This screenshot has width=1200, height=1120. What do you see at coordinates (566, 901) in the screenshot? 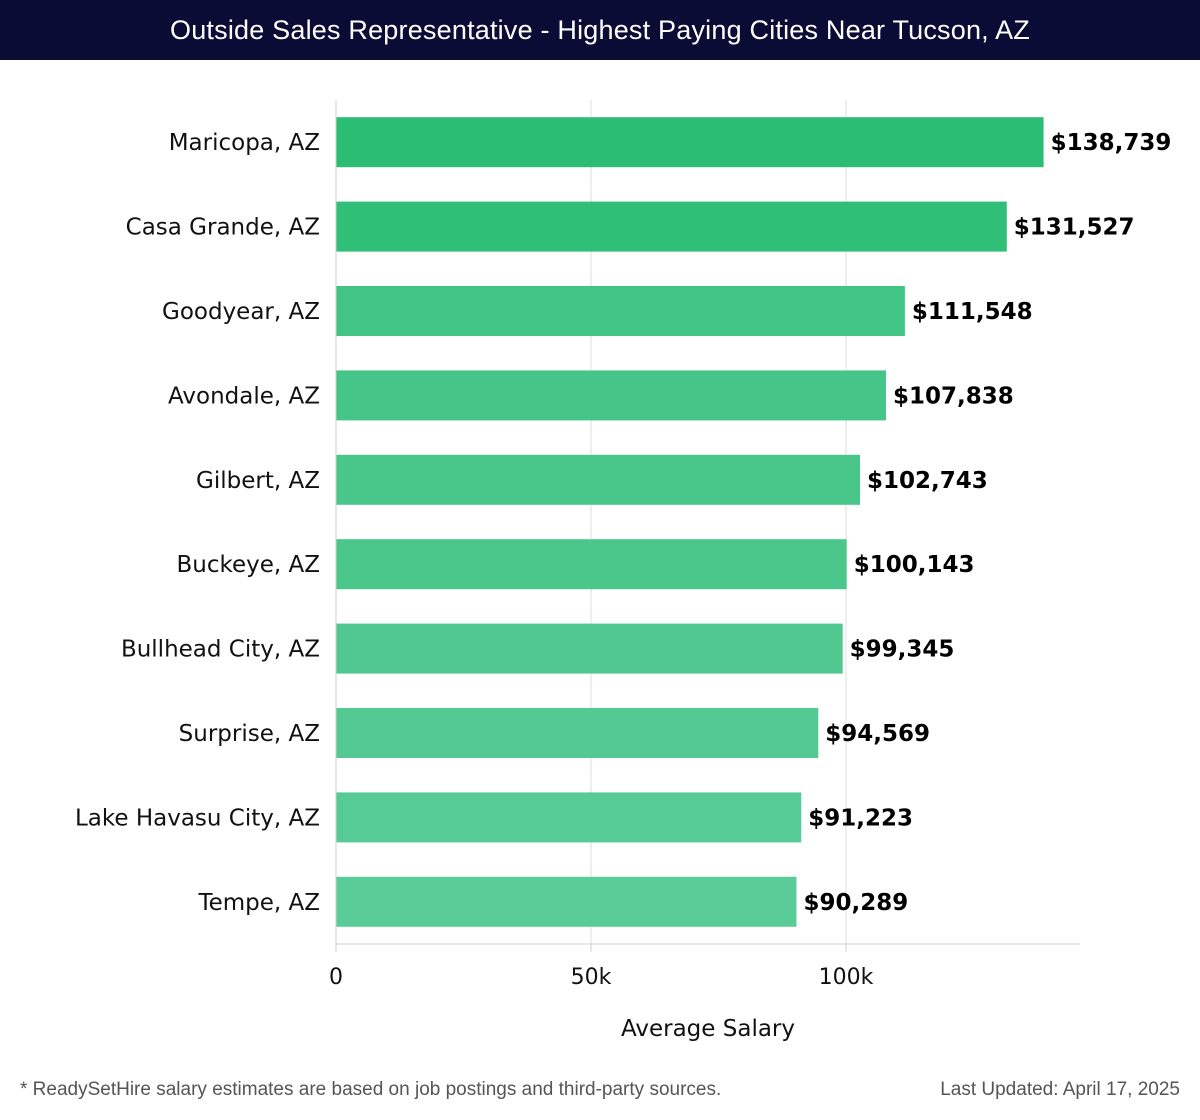
I see `bar-tempe-az` at bounding box center [566, 901].